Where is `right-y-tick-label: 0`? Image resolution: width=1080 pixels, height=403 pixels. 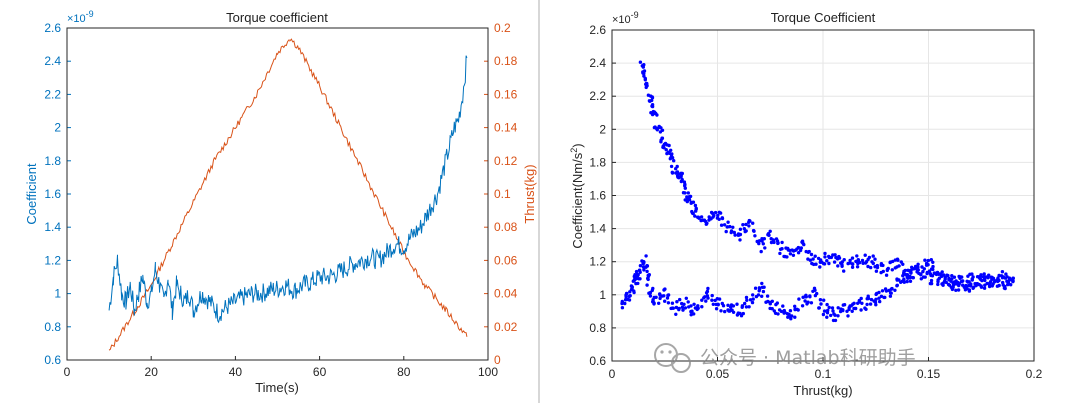 right-y-tick-label: 0 is located at coordinates (497, 360).